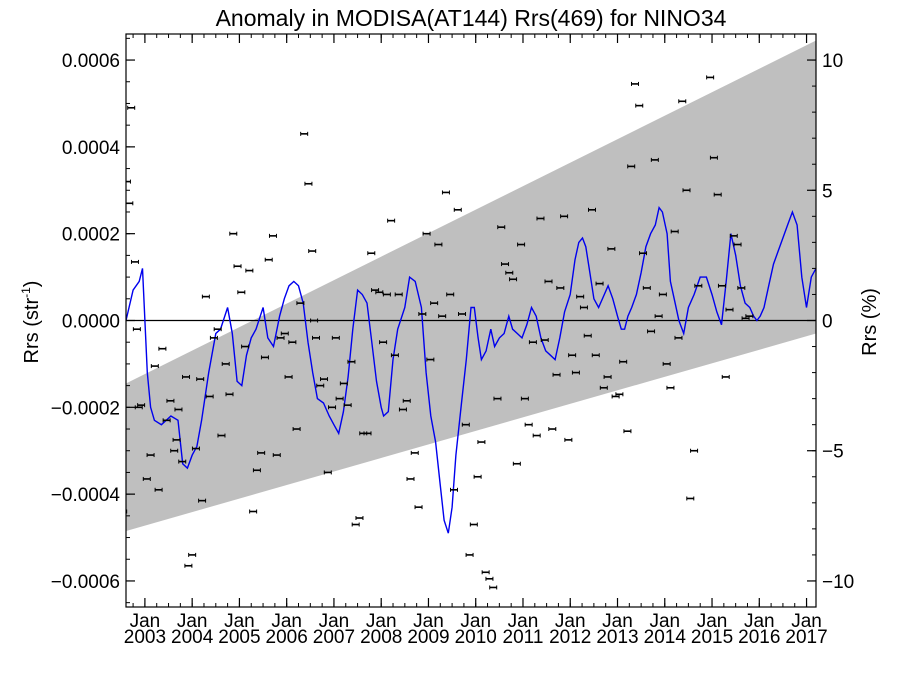 The height and width of the screenshot is (675, 900). What do you see at coordinates (833, 452) in the screenshot?
I see `y-right-tick-label: −5` at bounding box center [833, 452].